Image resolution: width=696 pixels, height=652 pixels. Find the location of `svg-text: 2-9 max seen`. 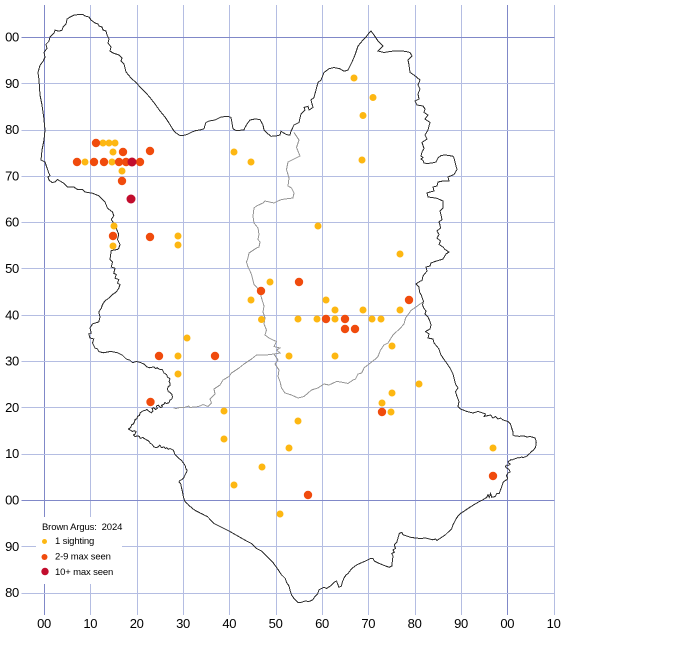

svg-text: 2-9 max seen is located at coordinates (83, 557).